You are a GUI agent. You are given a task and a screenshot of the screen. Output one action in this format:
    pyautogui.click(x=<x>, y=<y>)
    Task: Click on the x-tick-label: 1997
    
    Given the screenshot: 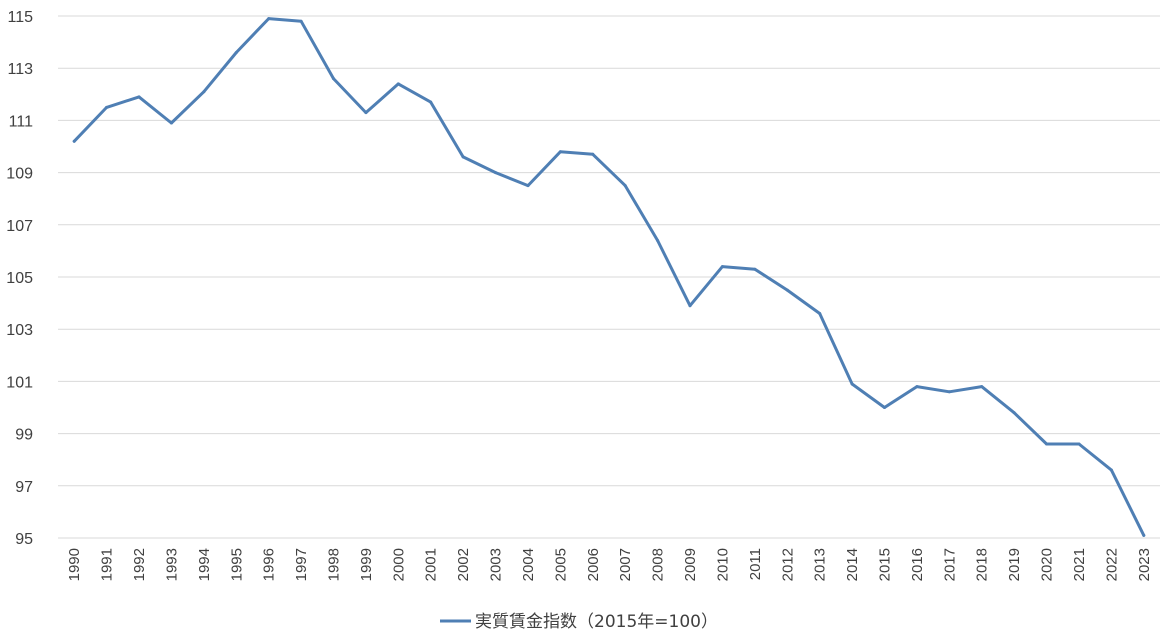 What is the action you would take?
    pyautogui.click(x=301, y=564)
    